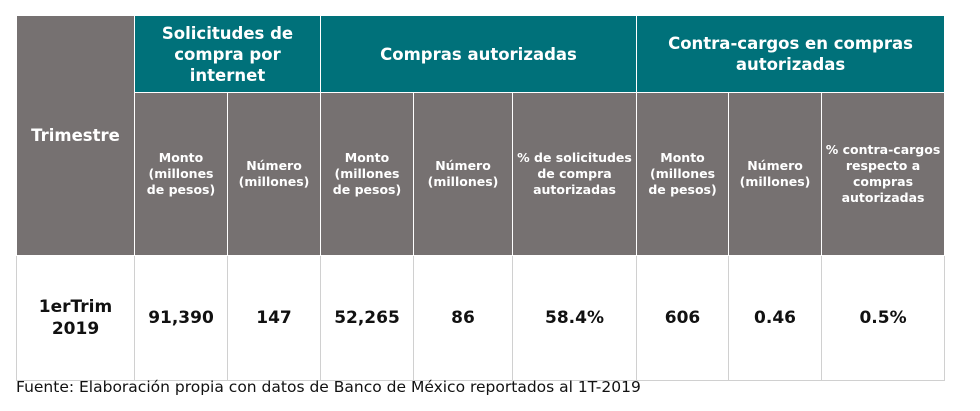  Describe the element at coordinates (227, 54) in the screenshot. I see `group-solicitudes: Solicitudes de compra por internet` at that location.